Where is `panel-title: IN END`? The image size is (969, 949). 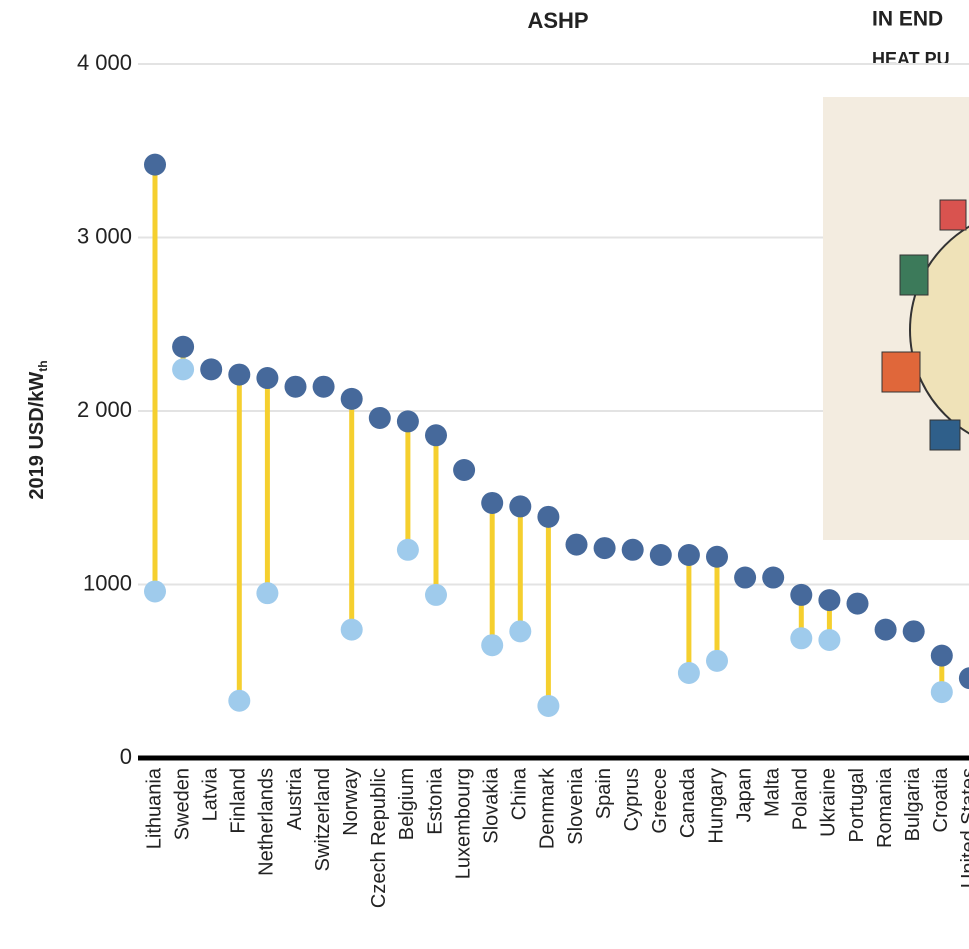
panel-title: IN END is located at coordinates (907, 19).